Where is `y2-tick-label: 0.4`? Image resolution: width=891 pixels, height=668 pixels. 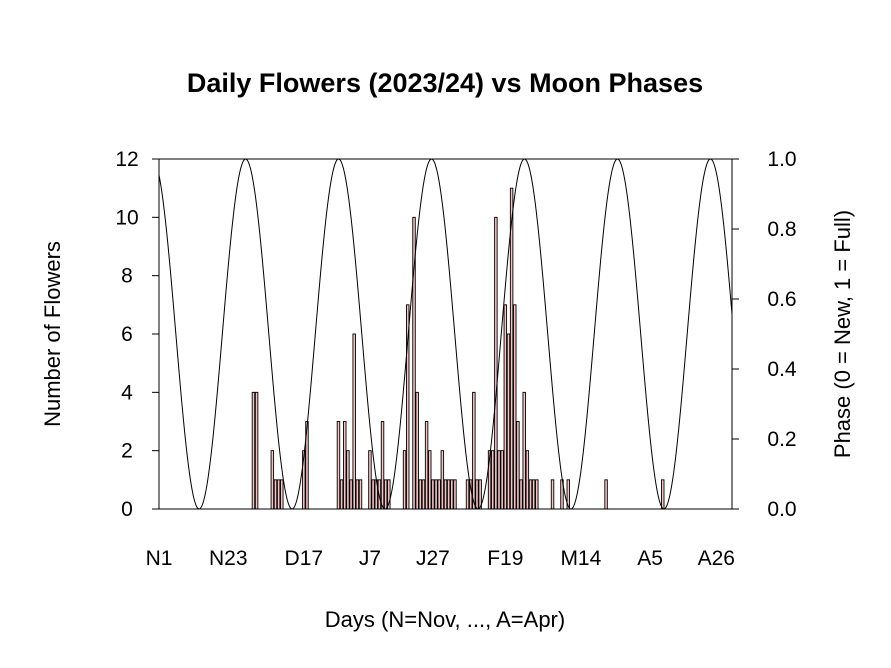 y2-tick-label: 0.4 is located at coordinates (782, 369).